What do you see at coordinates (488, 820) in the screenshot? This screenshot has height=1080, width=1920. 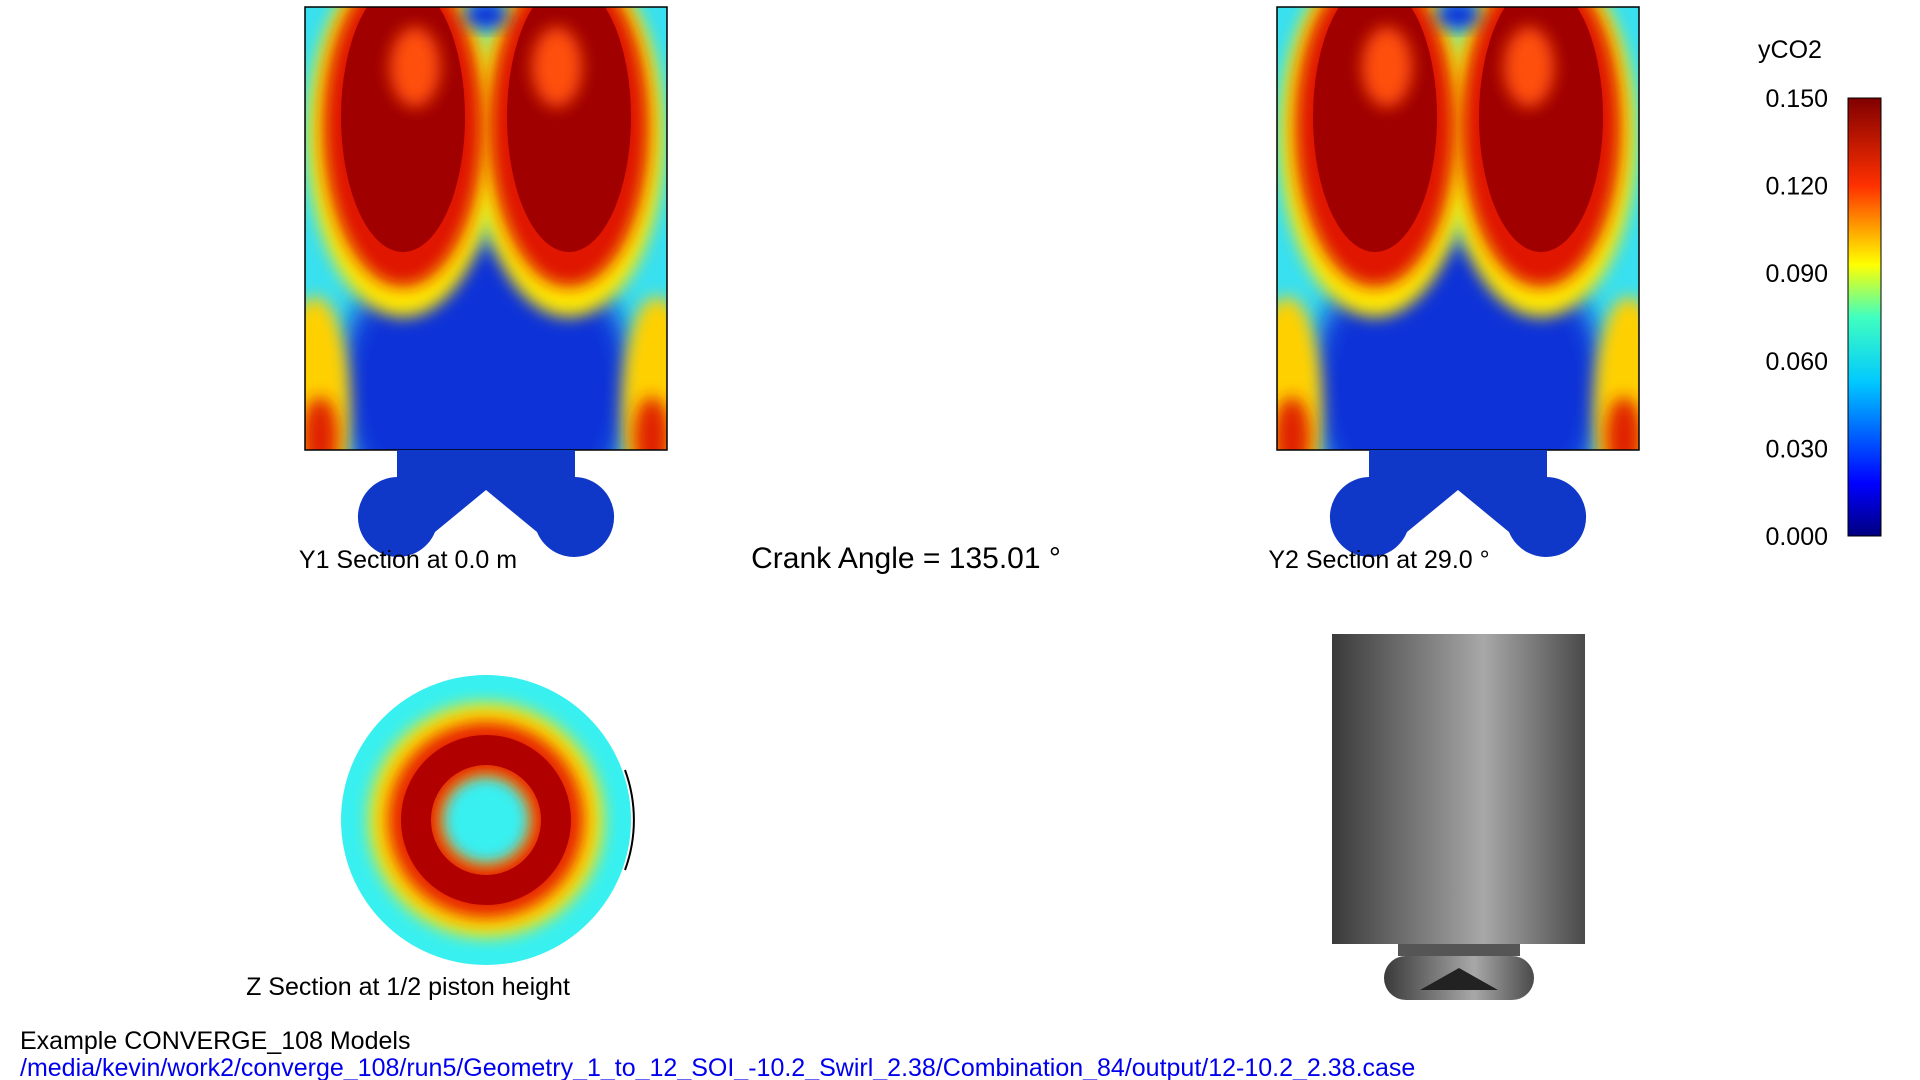 I see `z-section` at bounding box center [488, 820].